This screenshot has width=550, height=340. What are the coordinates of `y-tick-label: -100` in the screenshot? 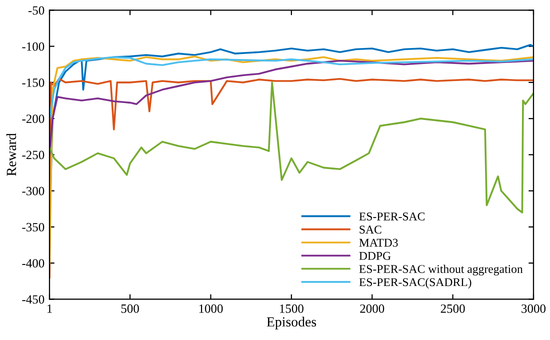 It's located at (33, 46).